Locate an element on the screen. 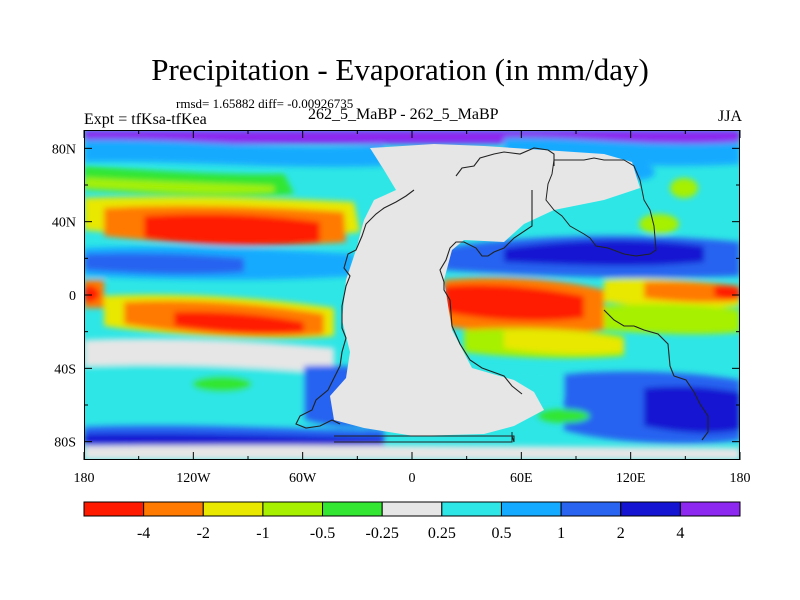 Image resolution: width=800 pixels, height=600 pixels. colorbar-label: 4 is located at coordinates (680, 533).